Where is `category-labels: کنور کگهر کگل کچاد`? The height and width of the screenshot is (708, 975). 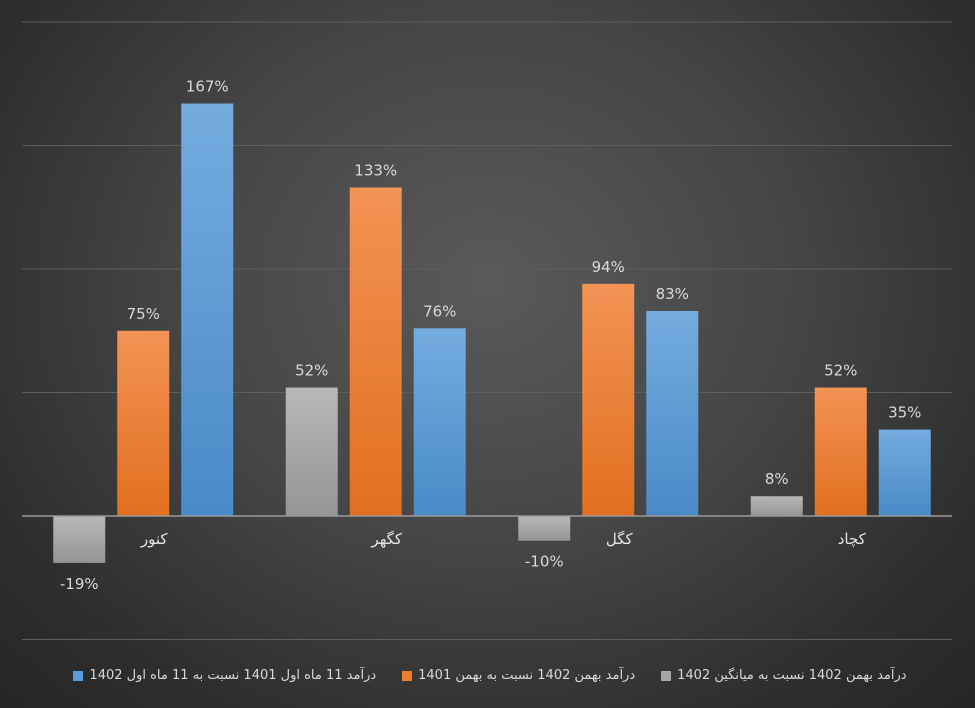
category-labels: کنور کگهر کگل کچاد is located at coordinates (487, 531).